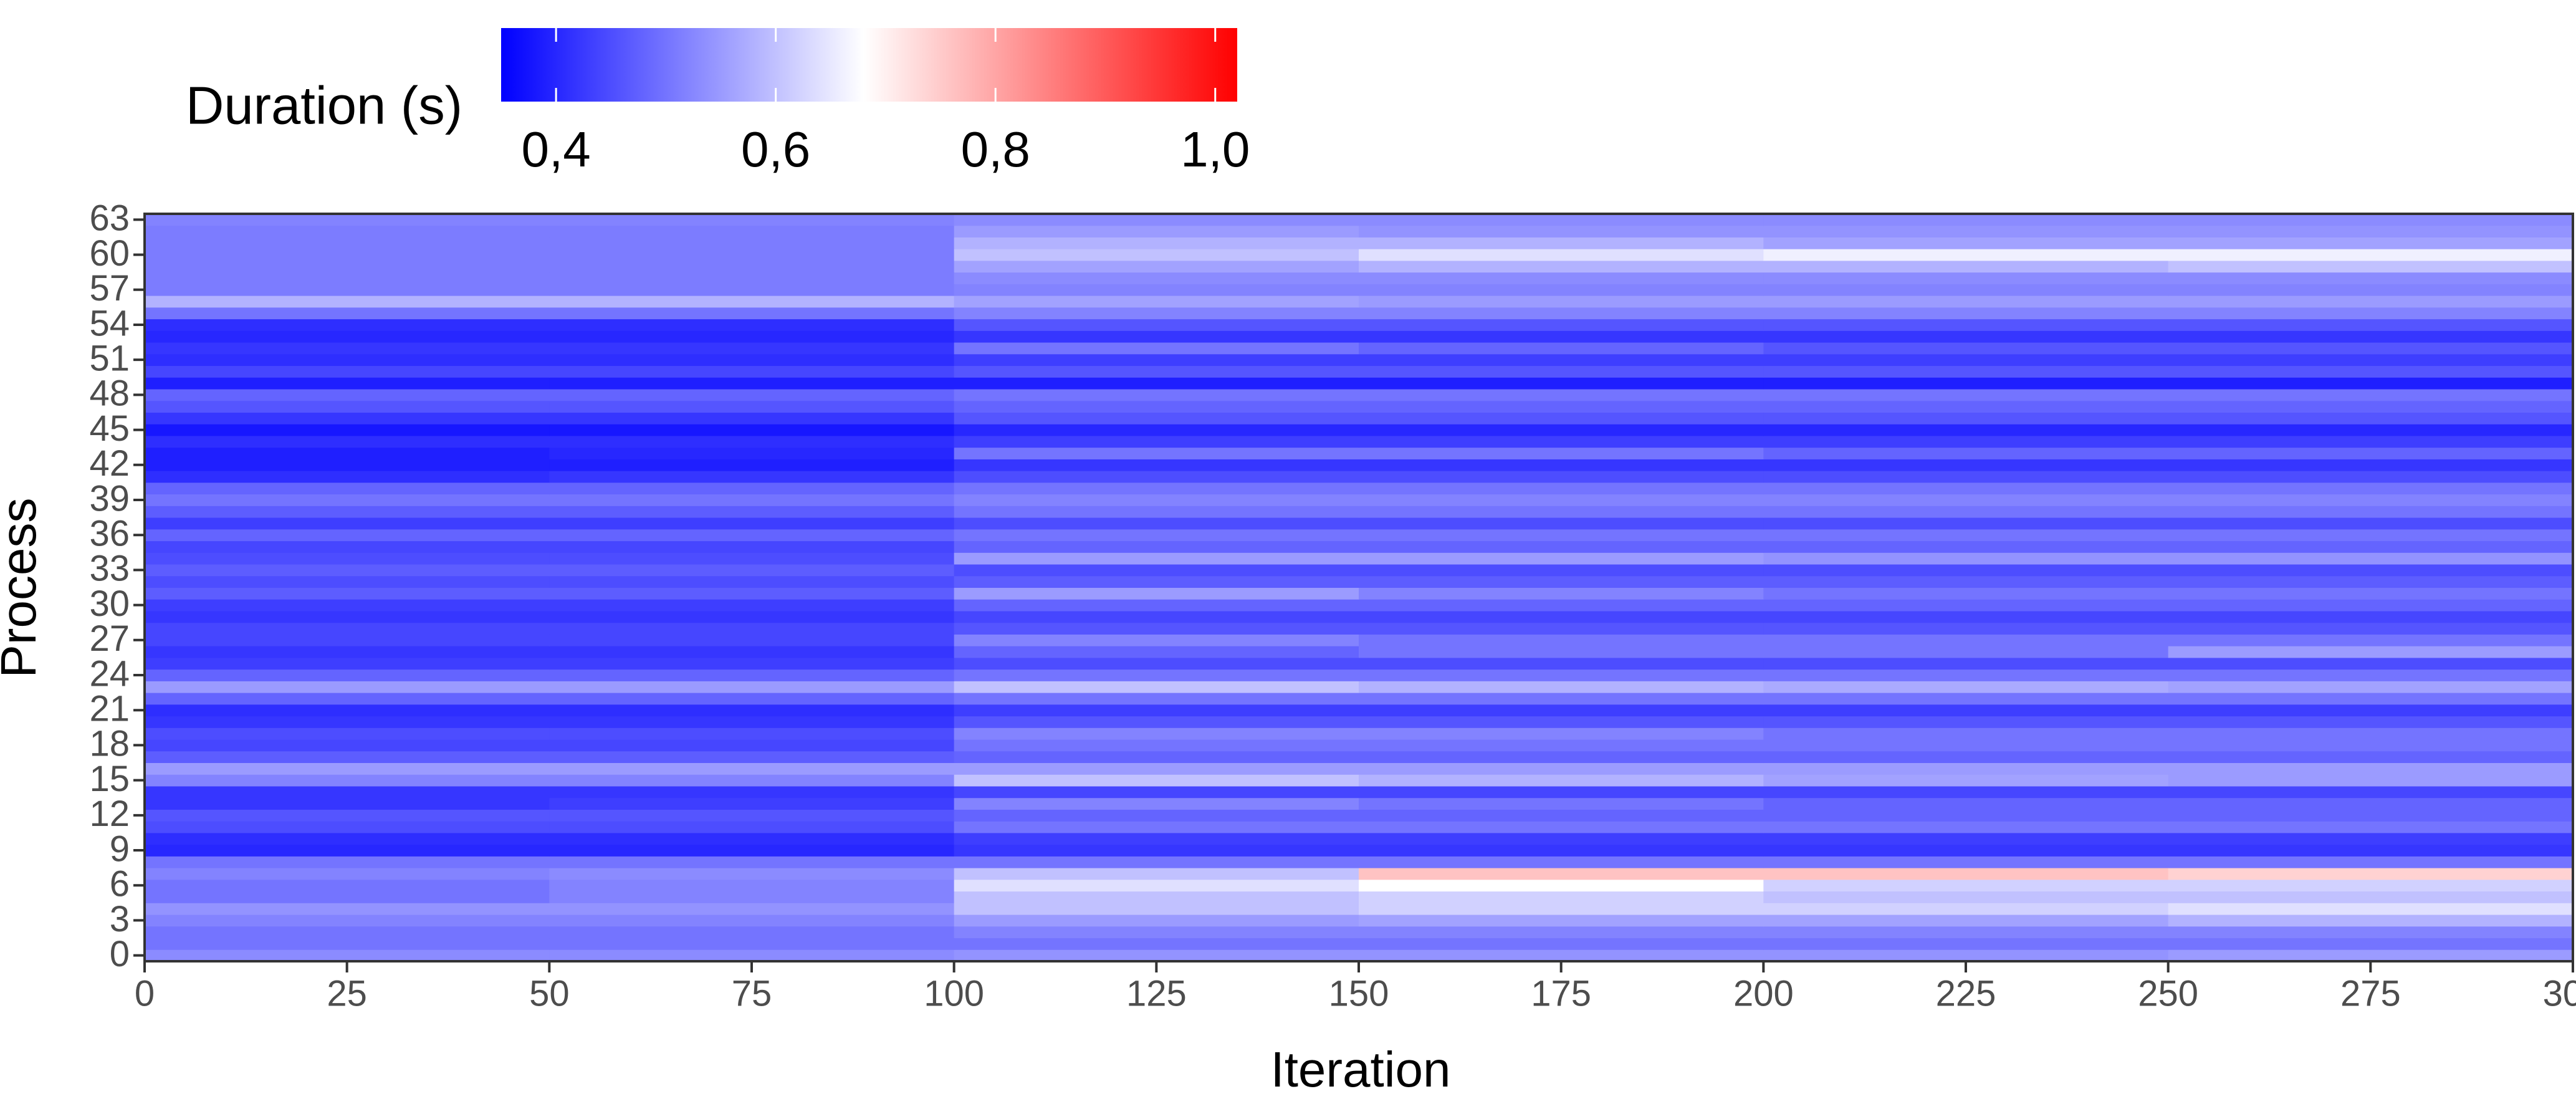  I want to click on y-tick-label: 30, so click(110, 603).